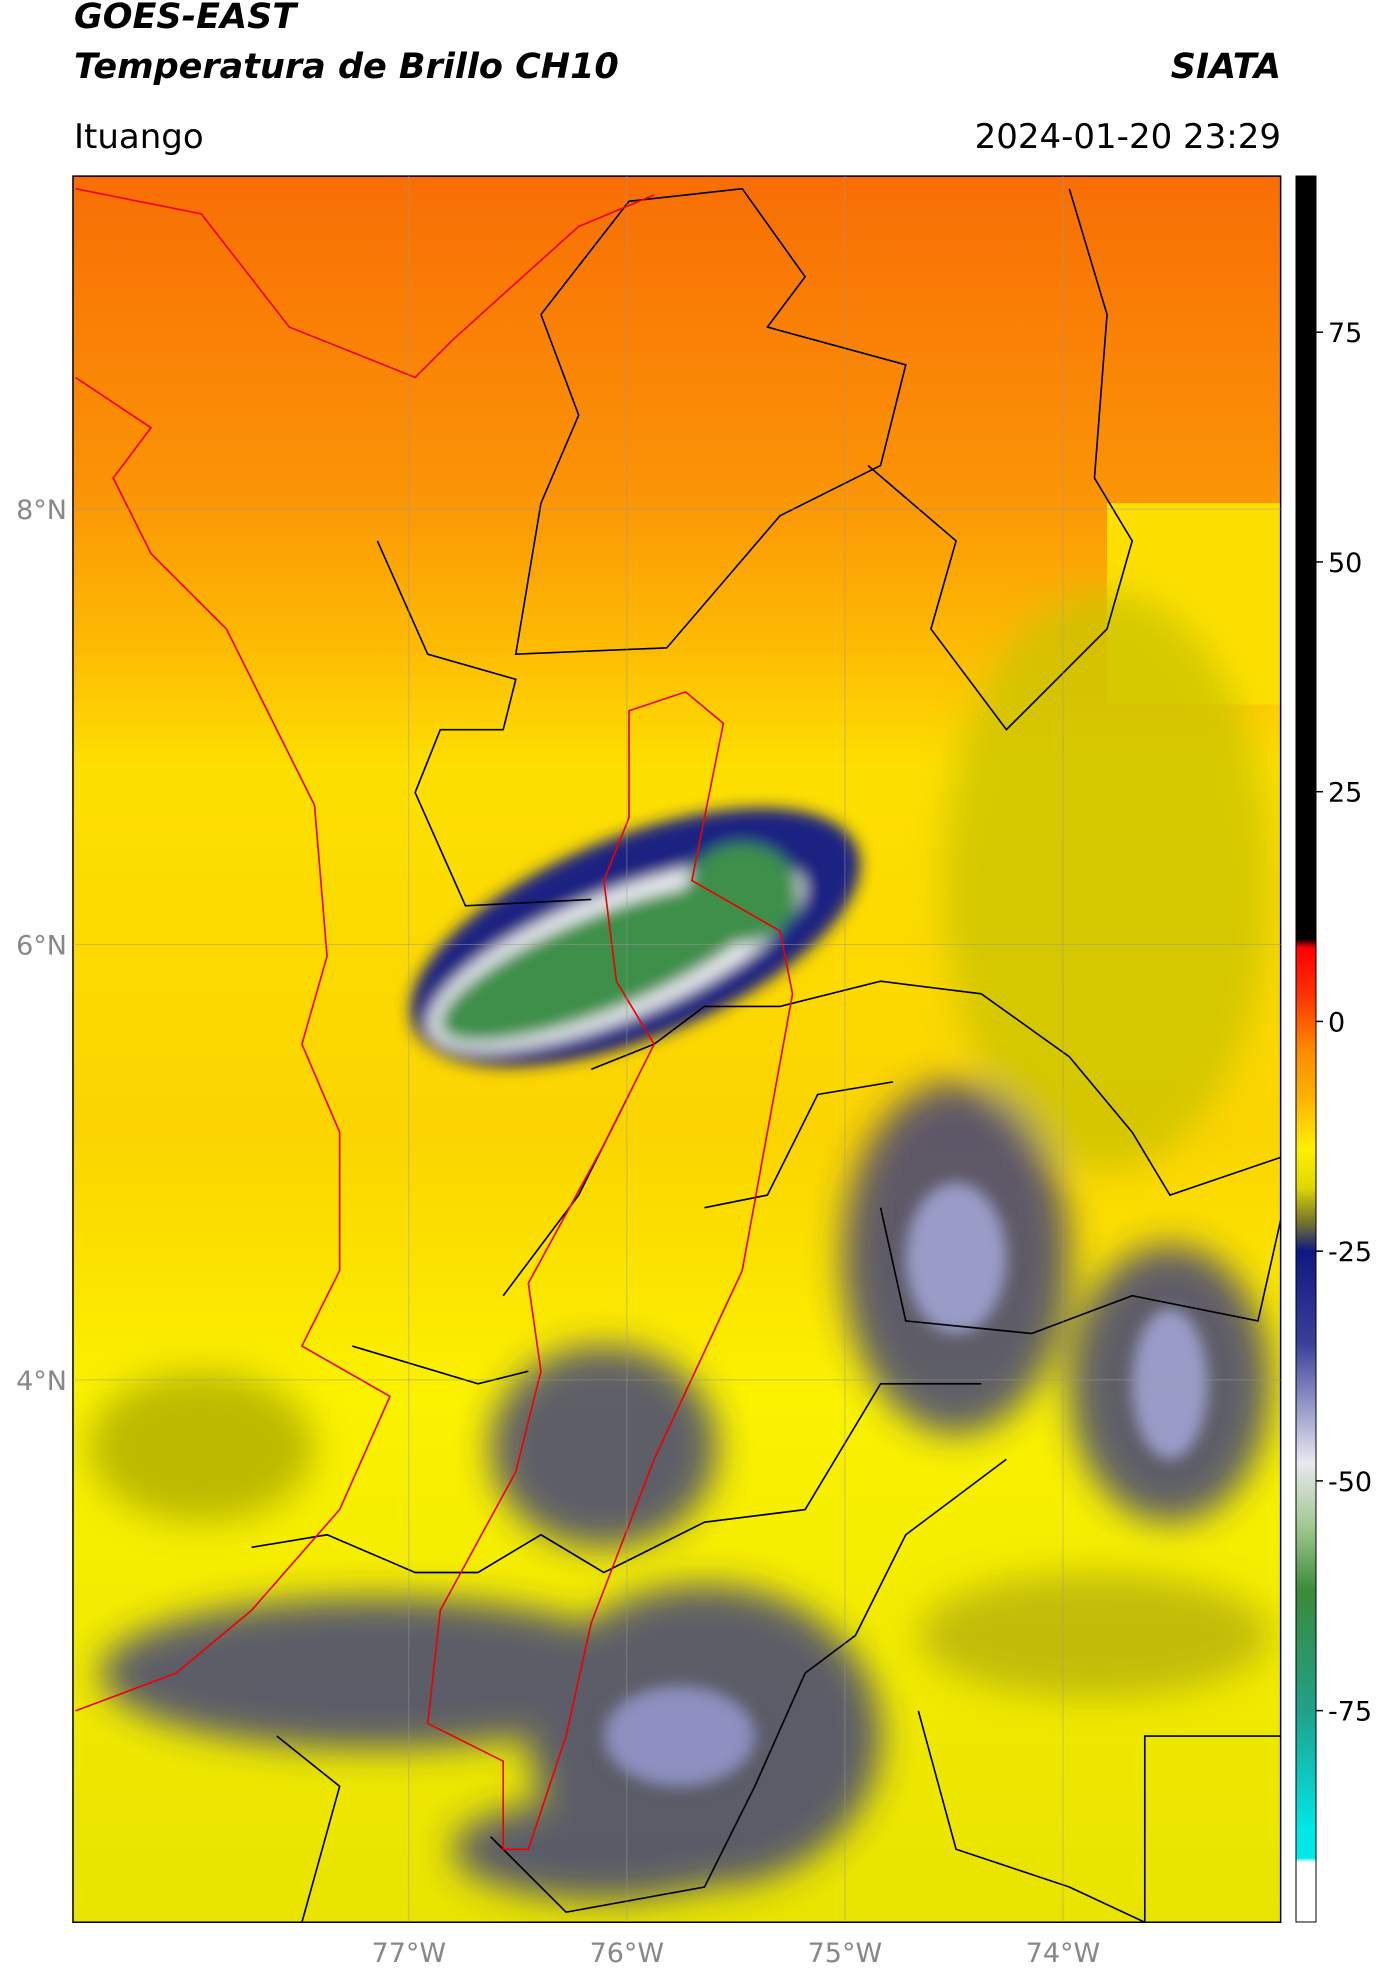  What do you see at coordinates (1350, 1252) in the screenshot?
I see `colorbar-tick-label: -25` at bounding box center [1350, 1252].